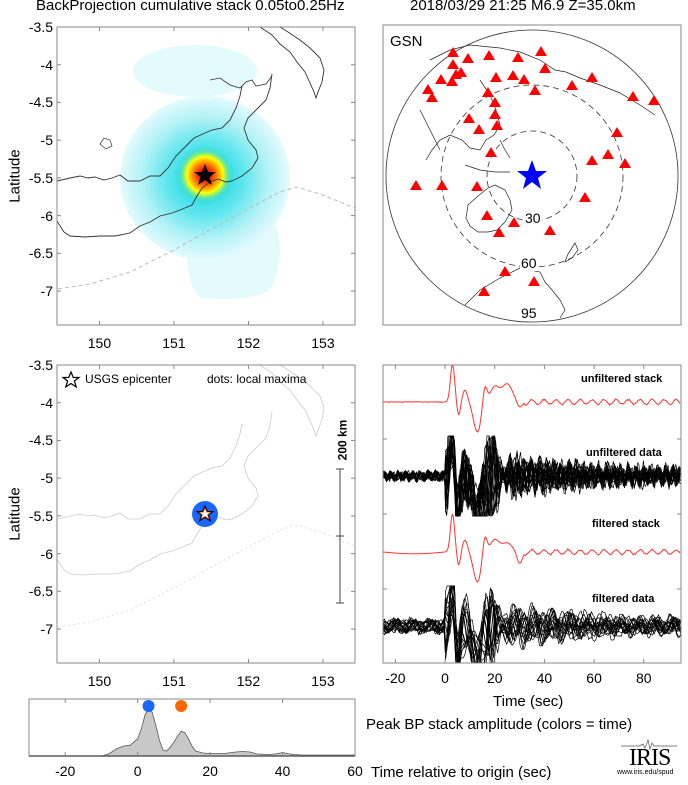 The image size is (688, 785). What do you see at coordinates (210, 771) in the screenshot?
I see `peak-xtick-label: 20` at bounding box center [210, 771].